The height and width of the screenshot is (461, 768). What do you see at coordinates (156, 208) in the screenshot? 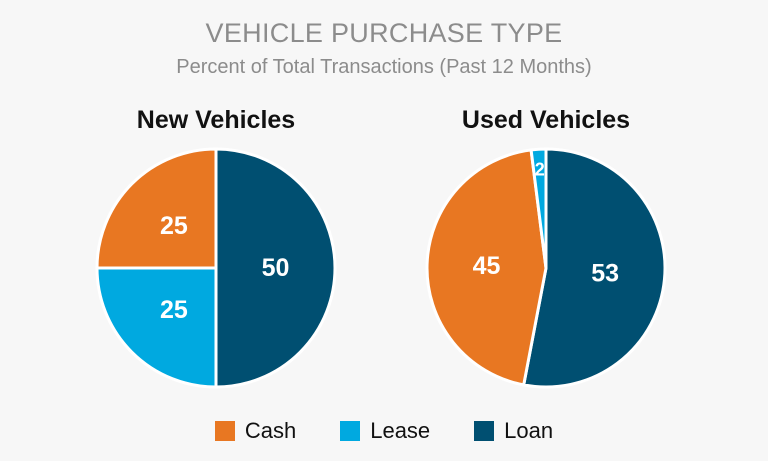
I see `new-vehicles-slice-cash` at bounding box center [156, 208].